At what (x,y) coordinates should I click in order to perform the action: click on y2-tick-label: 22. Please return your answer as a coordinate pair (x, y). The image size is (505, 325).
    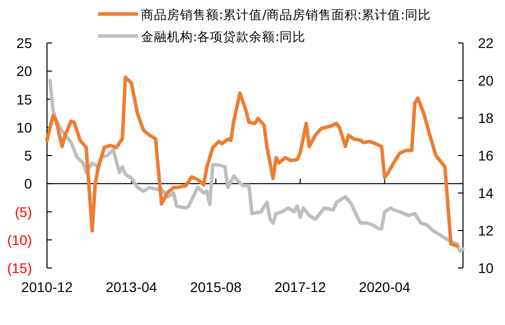
    Looking at the image, I should click on (486, 43).